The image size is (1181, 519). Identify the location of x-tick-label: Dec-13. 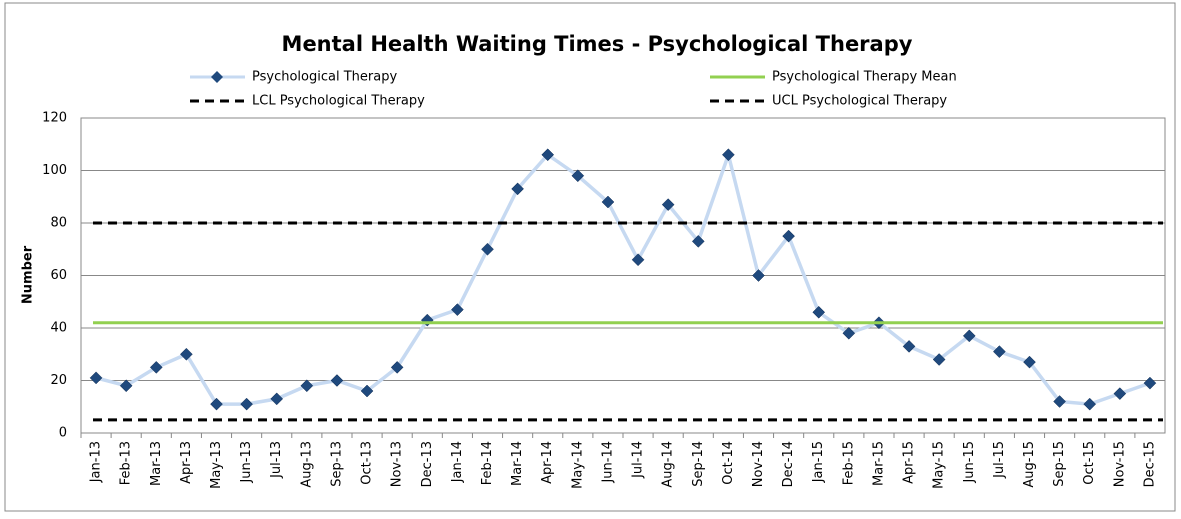
(427, 464).